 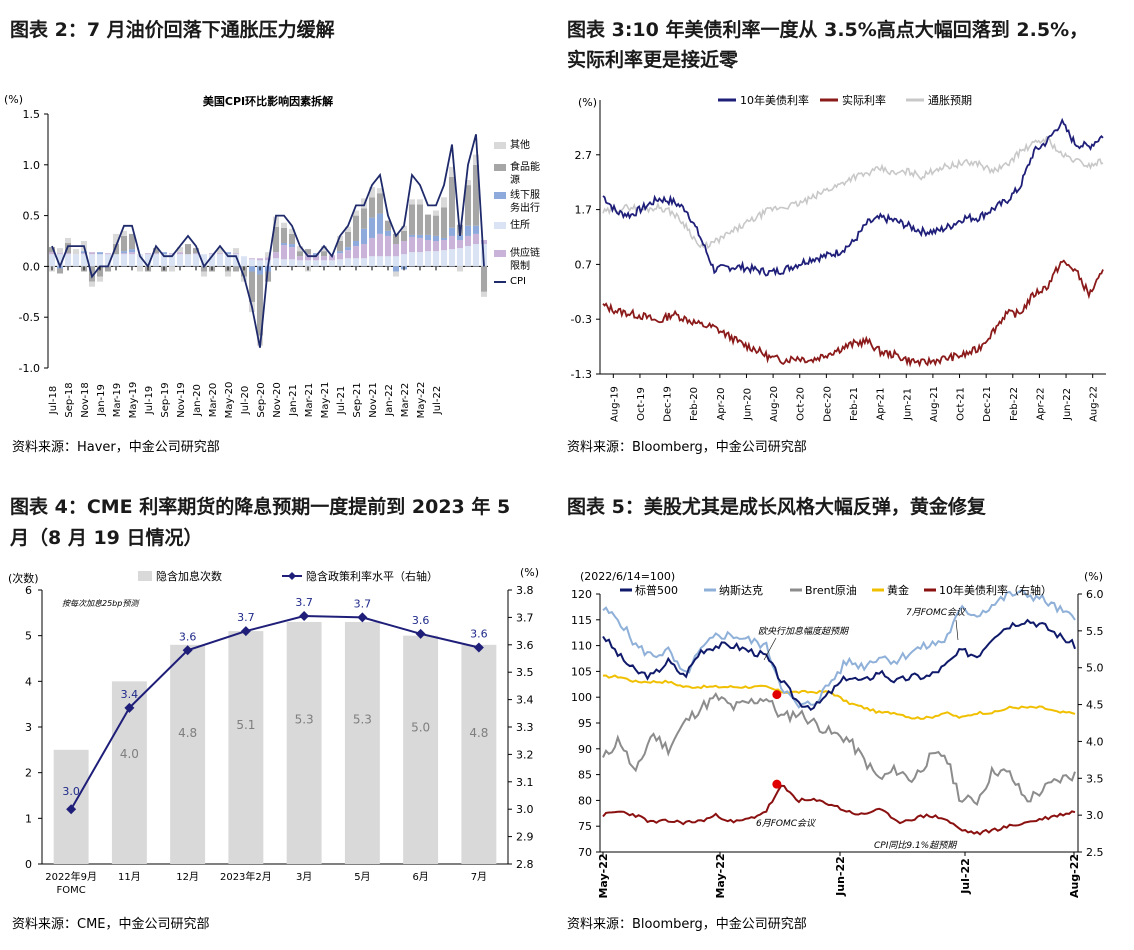 I want to click on stocks-july-pointer, so click(x=957, y=630).